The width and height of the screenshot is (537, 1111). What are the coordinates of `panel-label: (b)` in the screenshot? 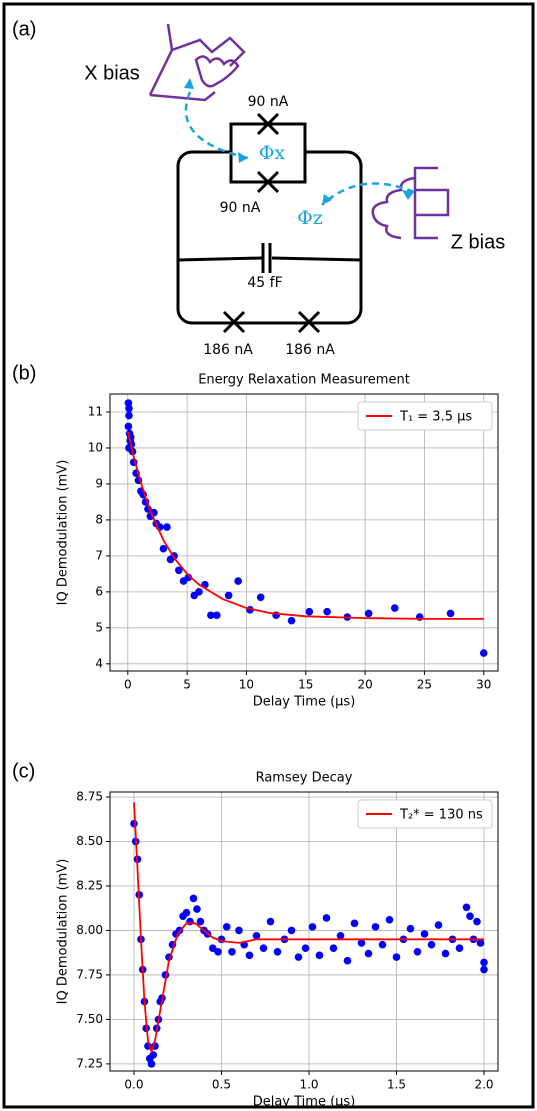 It's located at (24, 373).